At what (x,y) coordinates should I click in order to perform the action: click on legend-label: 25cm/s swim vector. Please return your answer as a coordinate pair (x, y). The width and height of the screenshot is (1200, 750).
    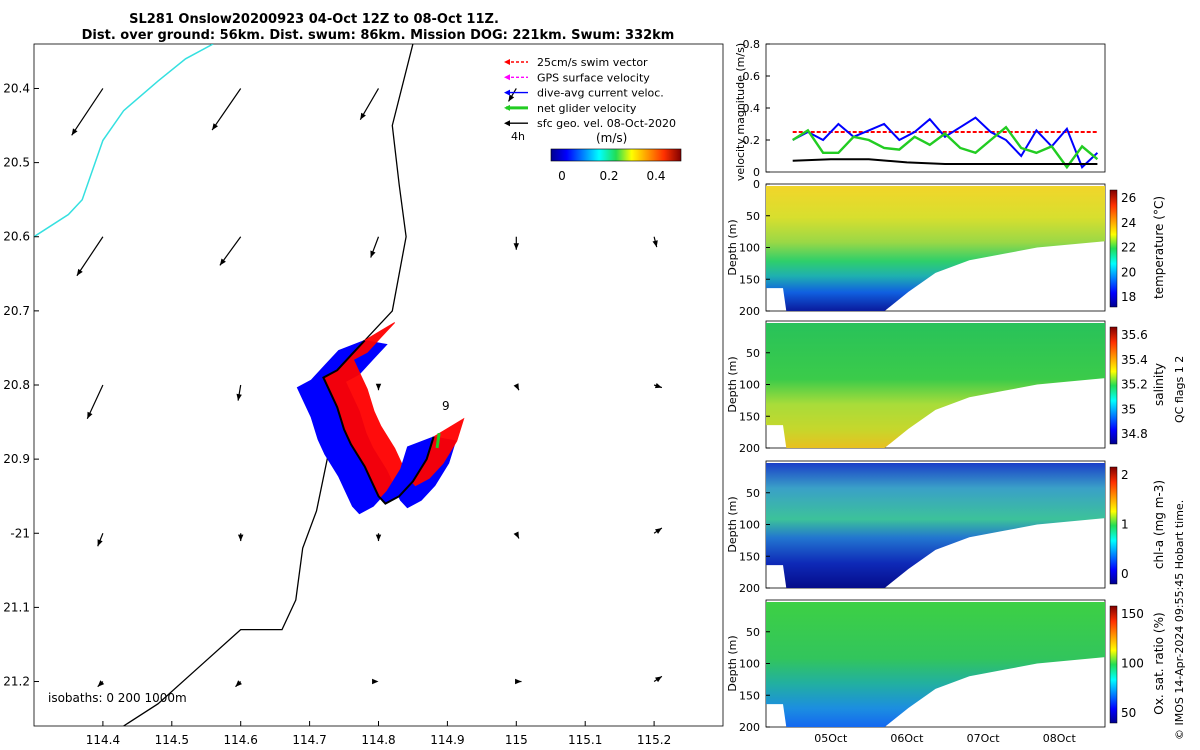
    Looking at the image, I should click on (592, 62).